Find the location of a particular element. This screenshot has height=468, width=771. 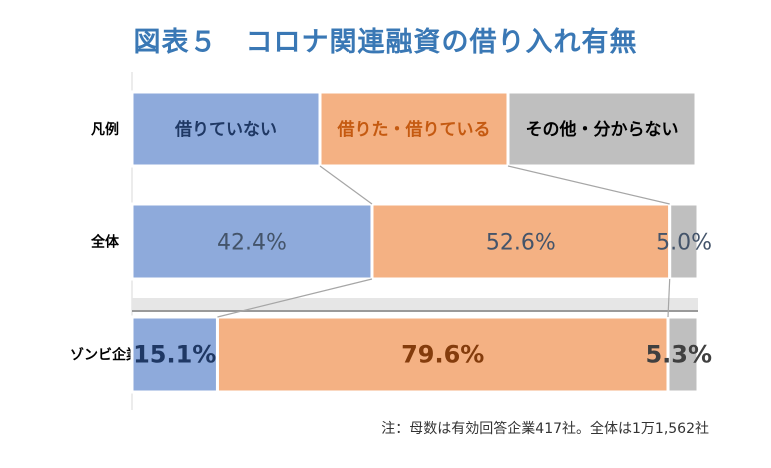

data-label: 52.6% is located at coordinates (521, 243).